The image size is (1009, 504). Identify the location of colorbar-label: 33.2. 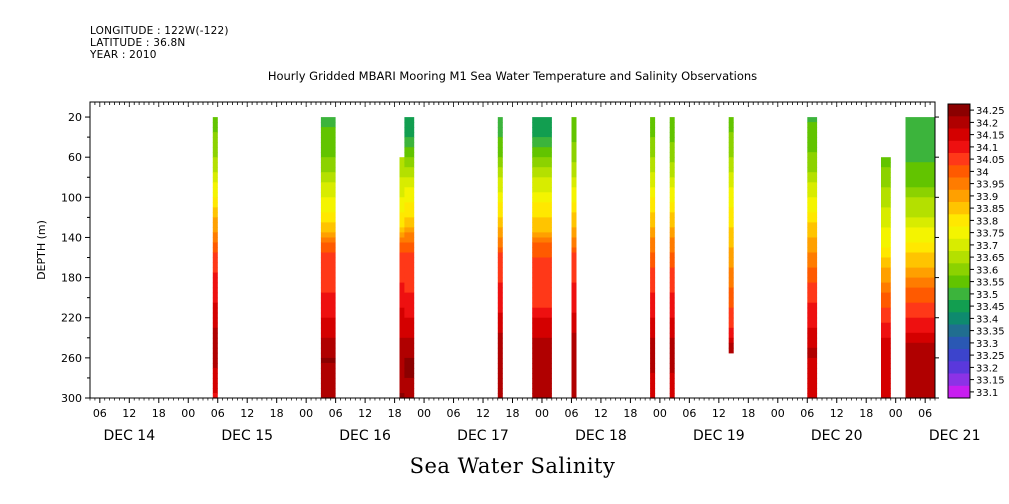
(987, 368).